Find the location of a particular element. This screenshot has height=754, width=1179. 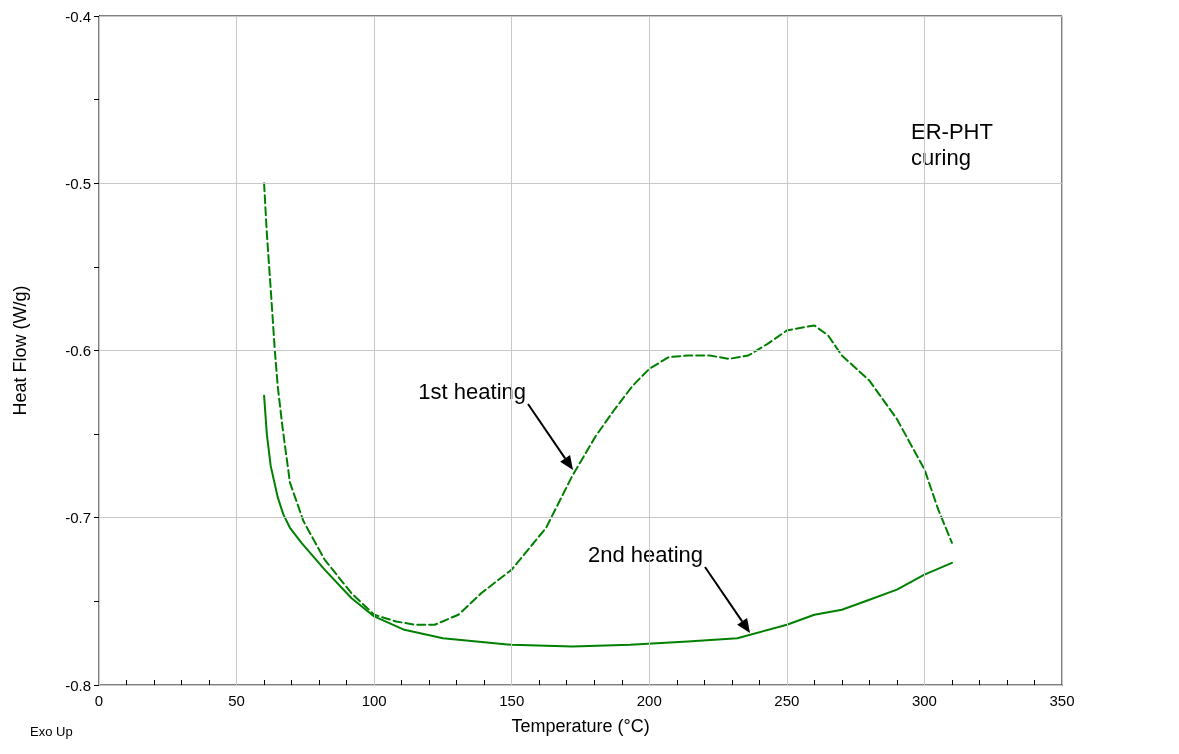

x-axis-title: Temperature (°C) is located at coordinates (580, 726).